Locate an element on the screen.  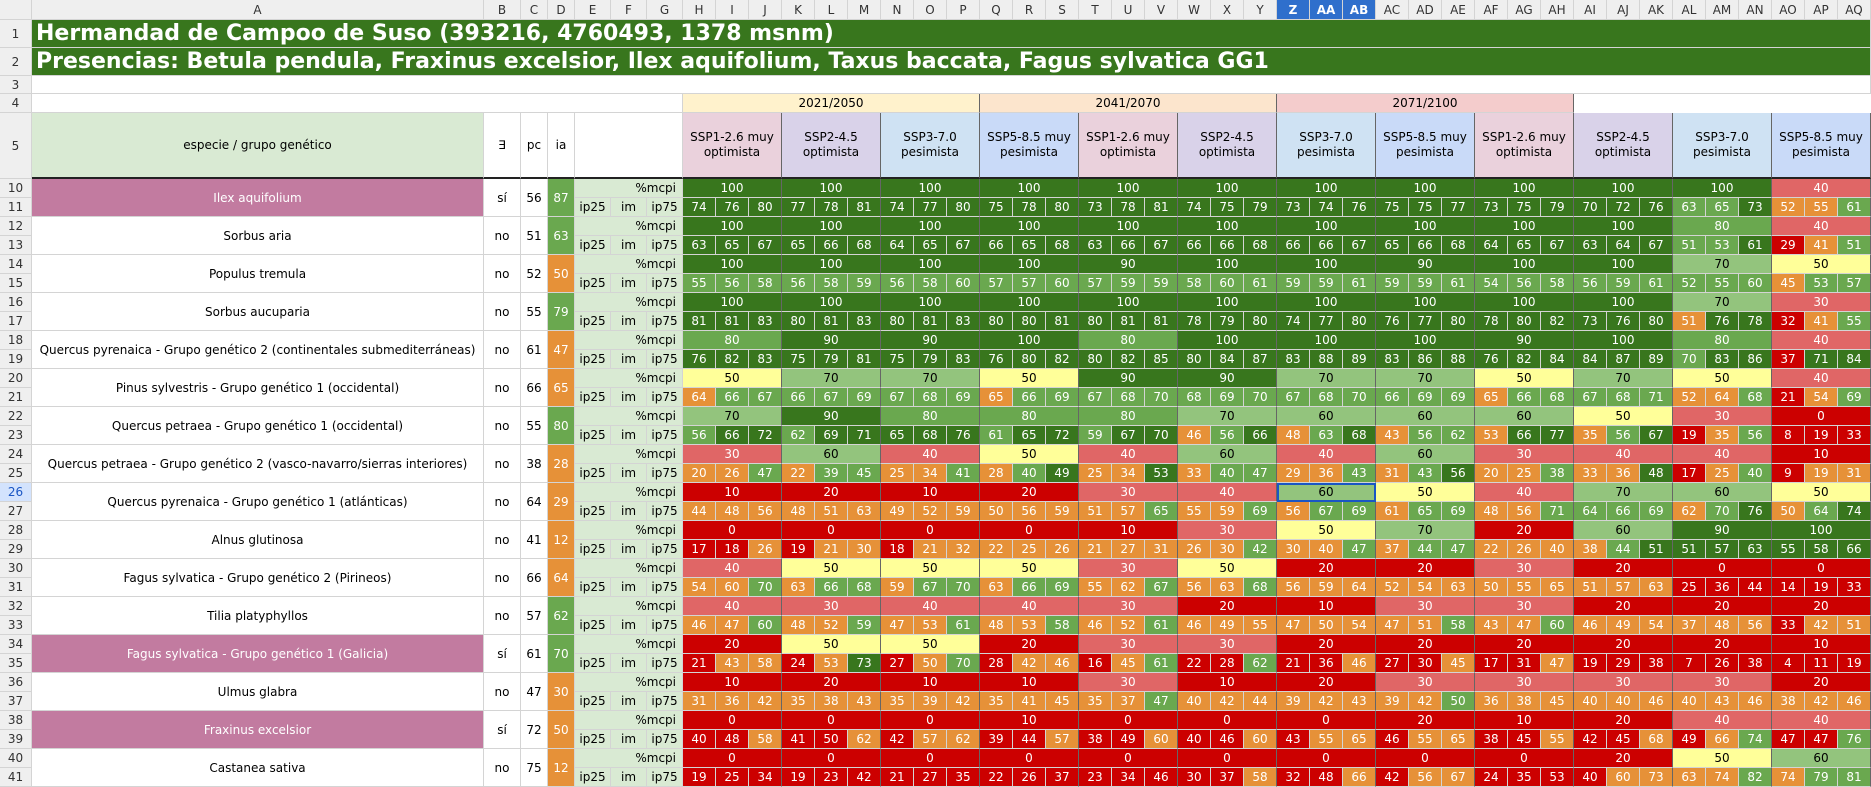
row-header: 40 is located at coordinates (16, 758).